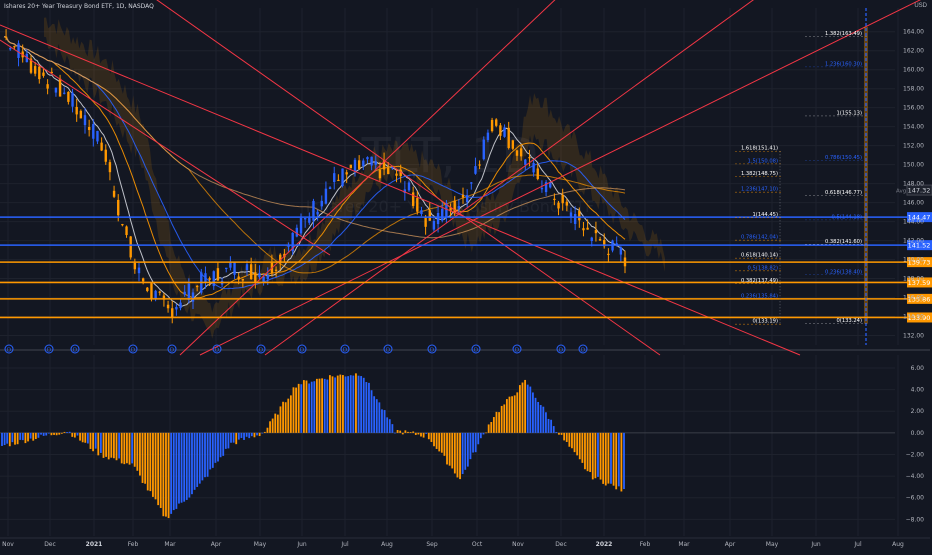  What do you see at coordinates (919, 190) in the screenshot?
I see `last-price-tag` at bounding box center [919, 190].